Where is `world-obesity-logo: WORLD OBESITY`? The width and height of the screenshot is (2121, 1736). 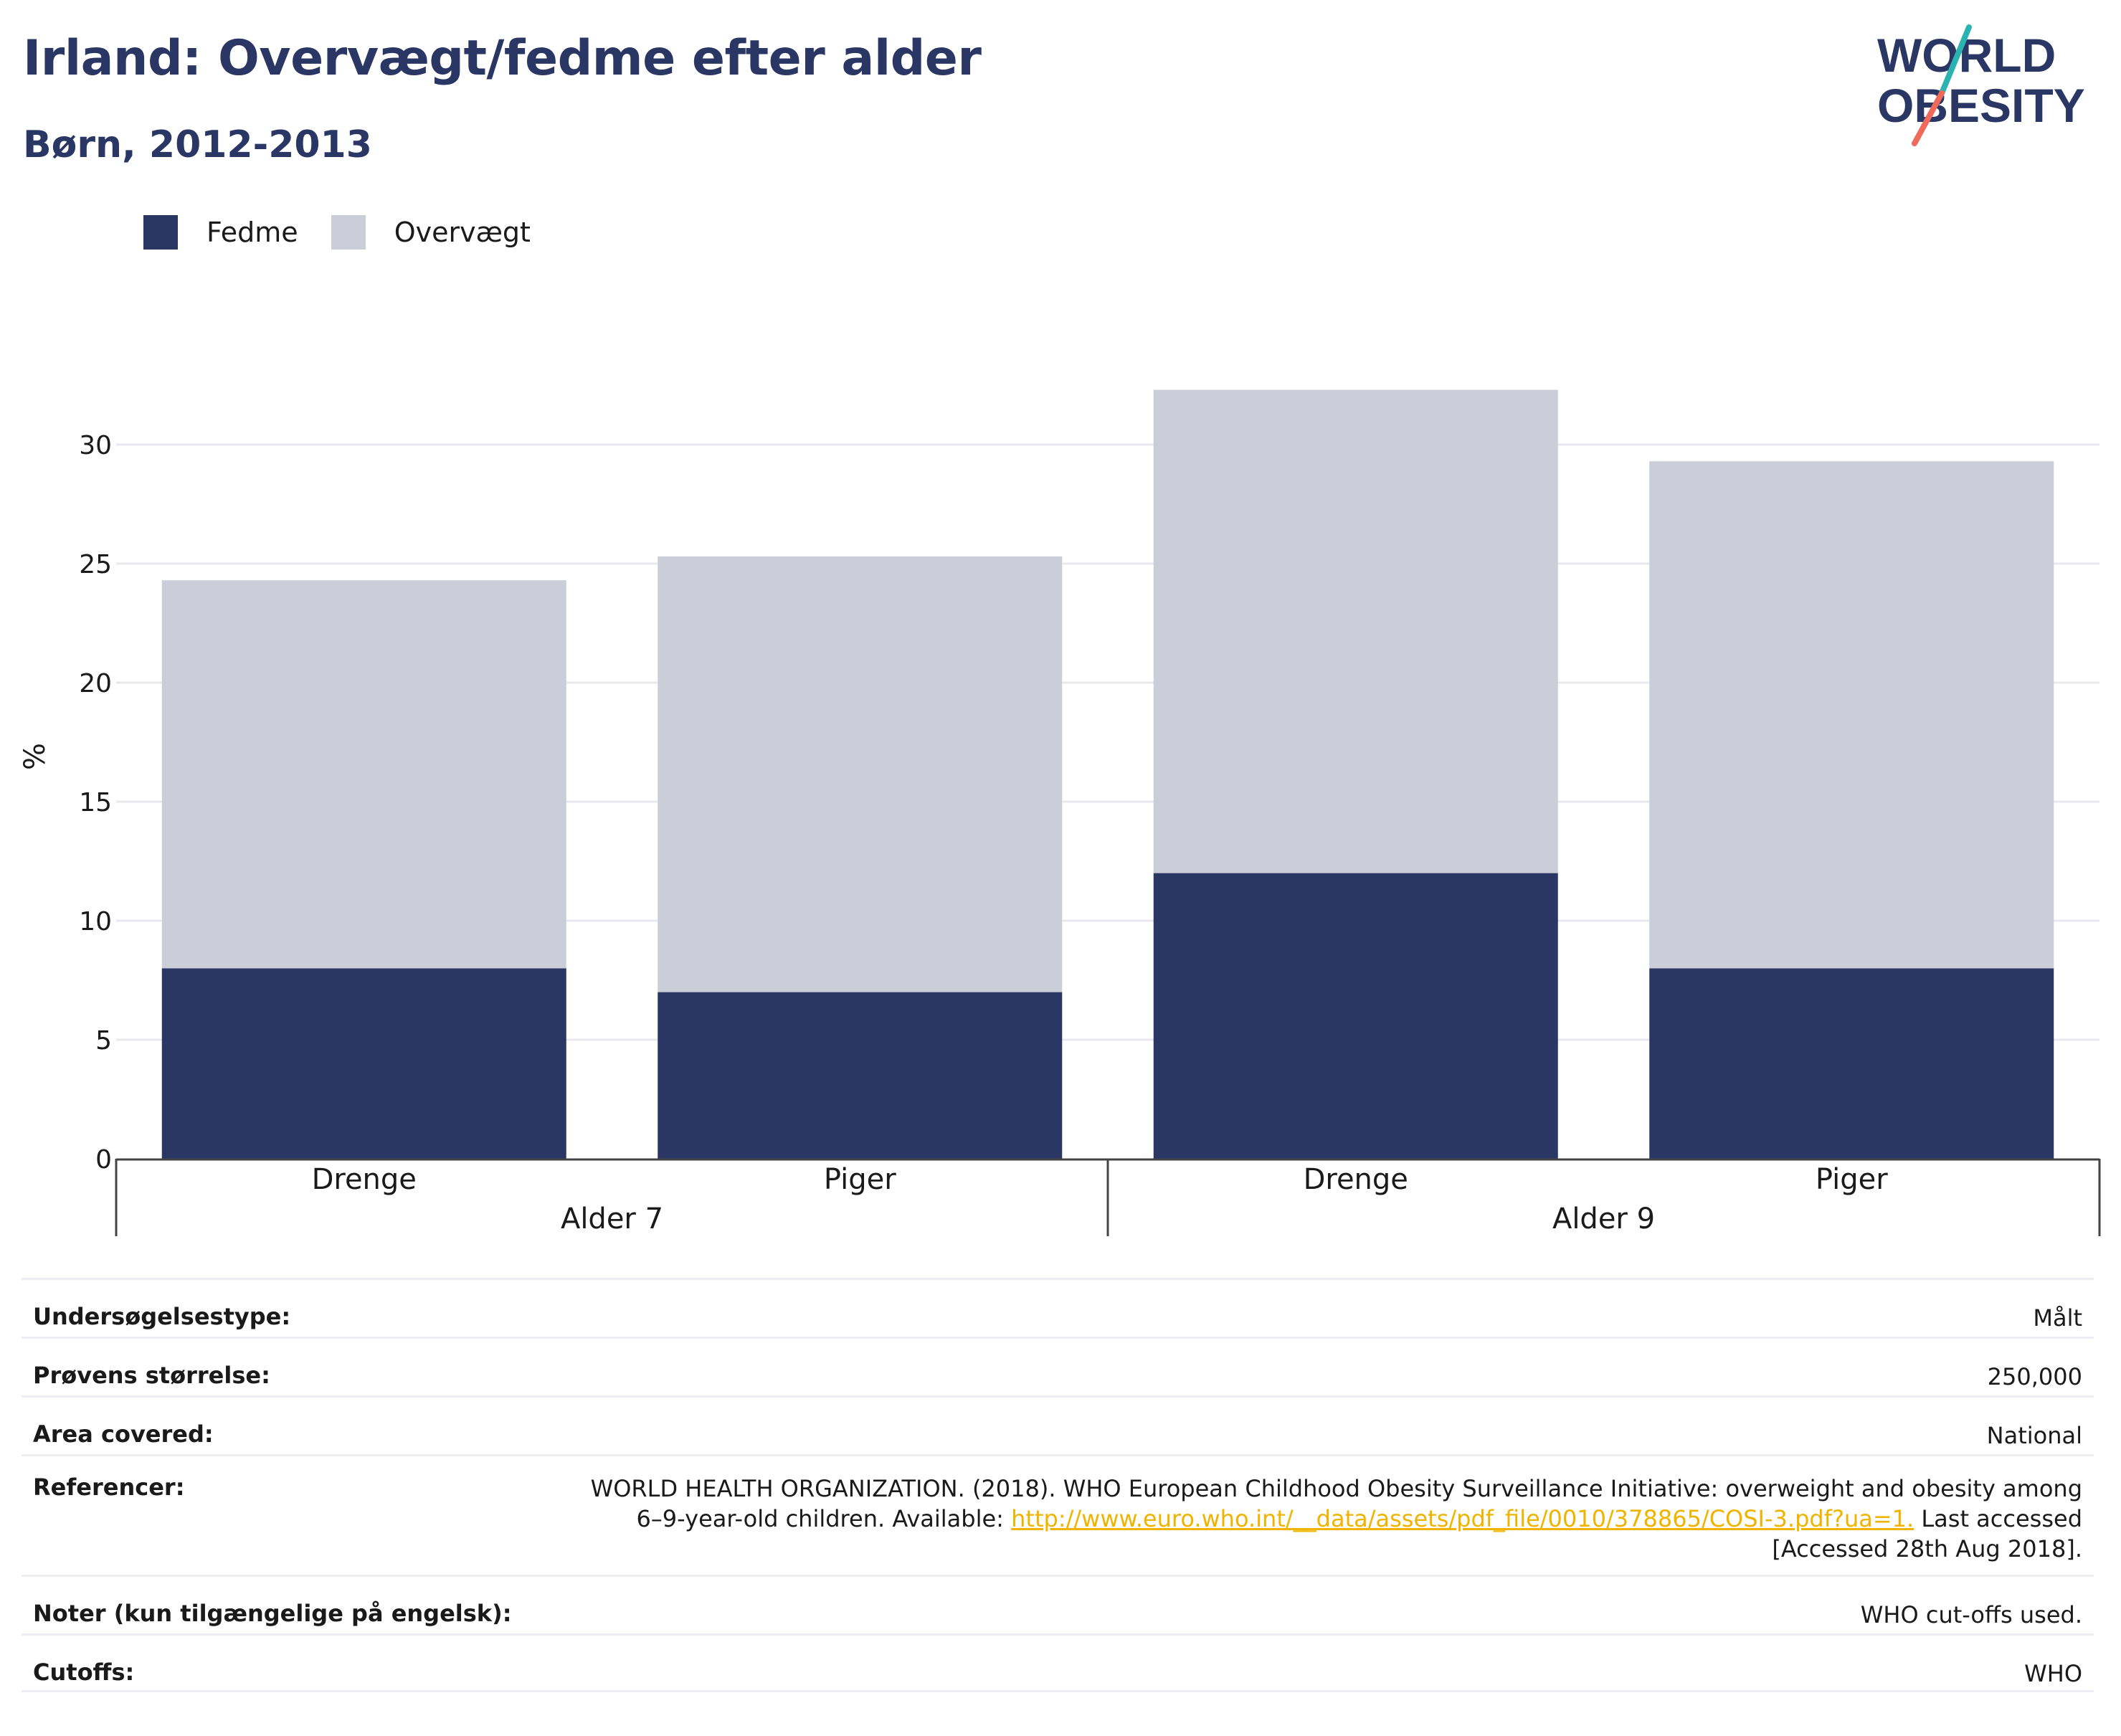
world-obesity-logo: WORLD OBESITY is located at coordinates (1981, 85).